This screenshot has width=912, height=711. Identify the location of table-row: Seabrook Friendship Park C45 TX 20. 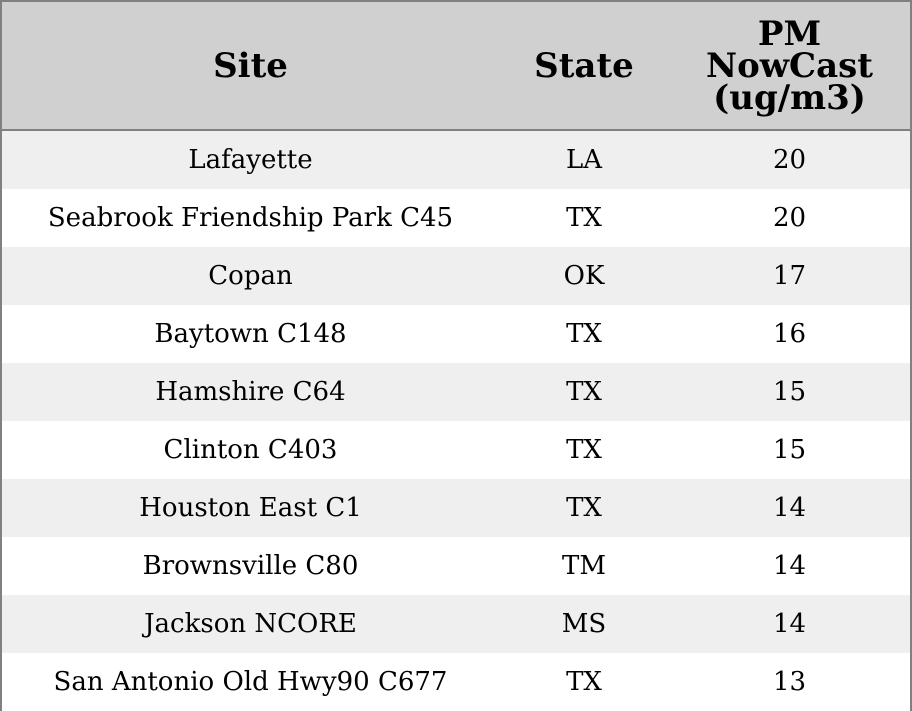
(456, 218).